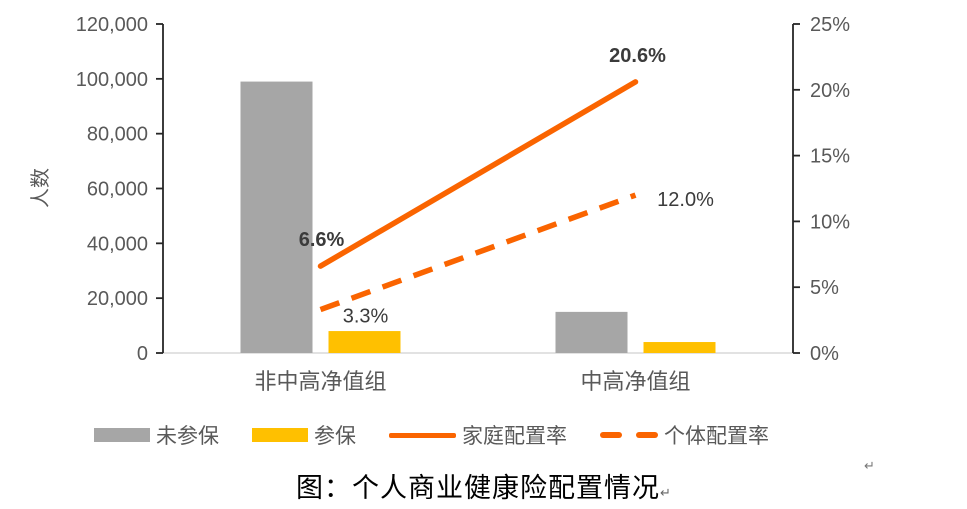  I want to click on legend-item-参保: 参保, so click(304, 435).